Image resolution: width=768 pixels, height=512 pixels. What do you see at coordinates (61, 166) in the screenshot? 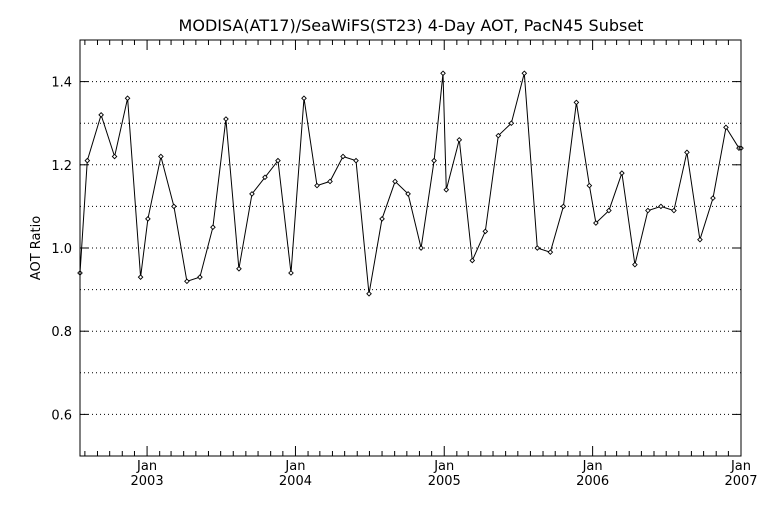
I see `y-tick-label: 1.2` at bounding box center [61, 166].